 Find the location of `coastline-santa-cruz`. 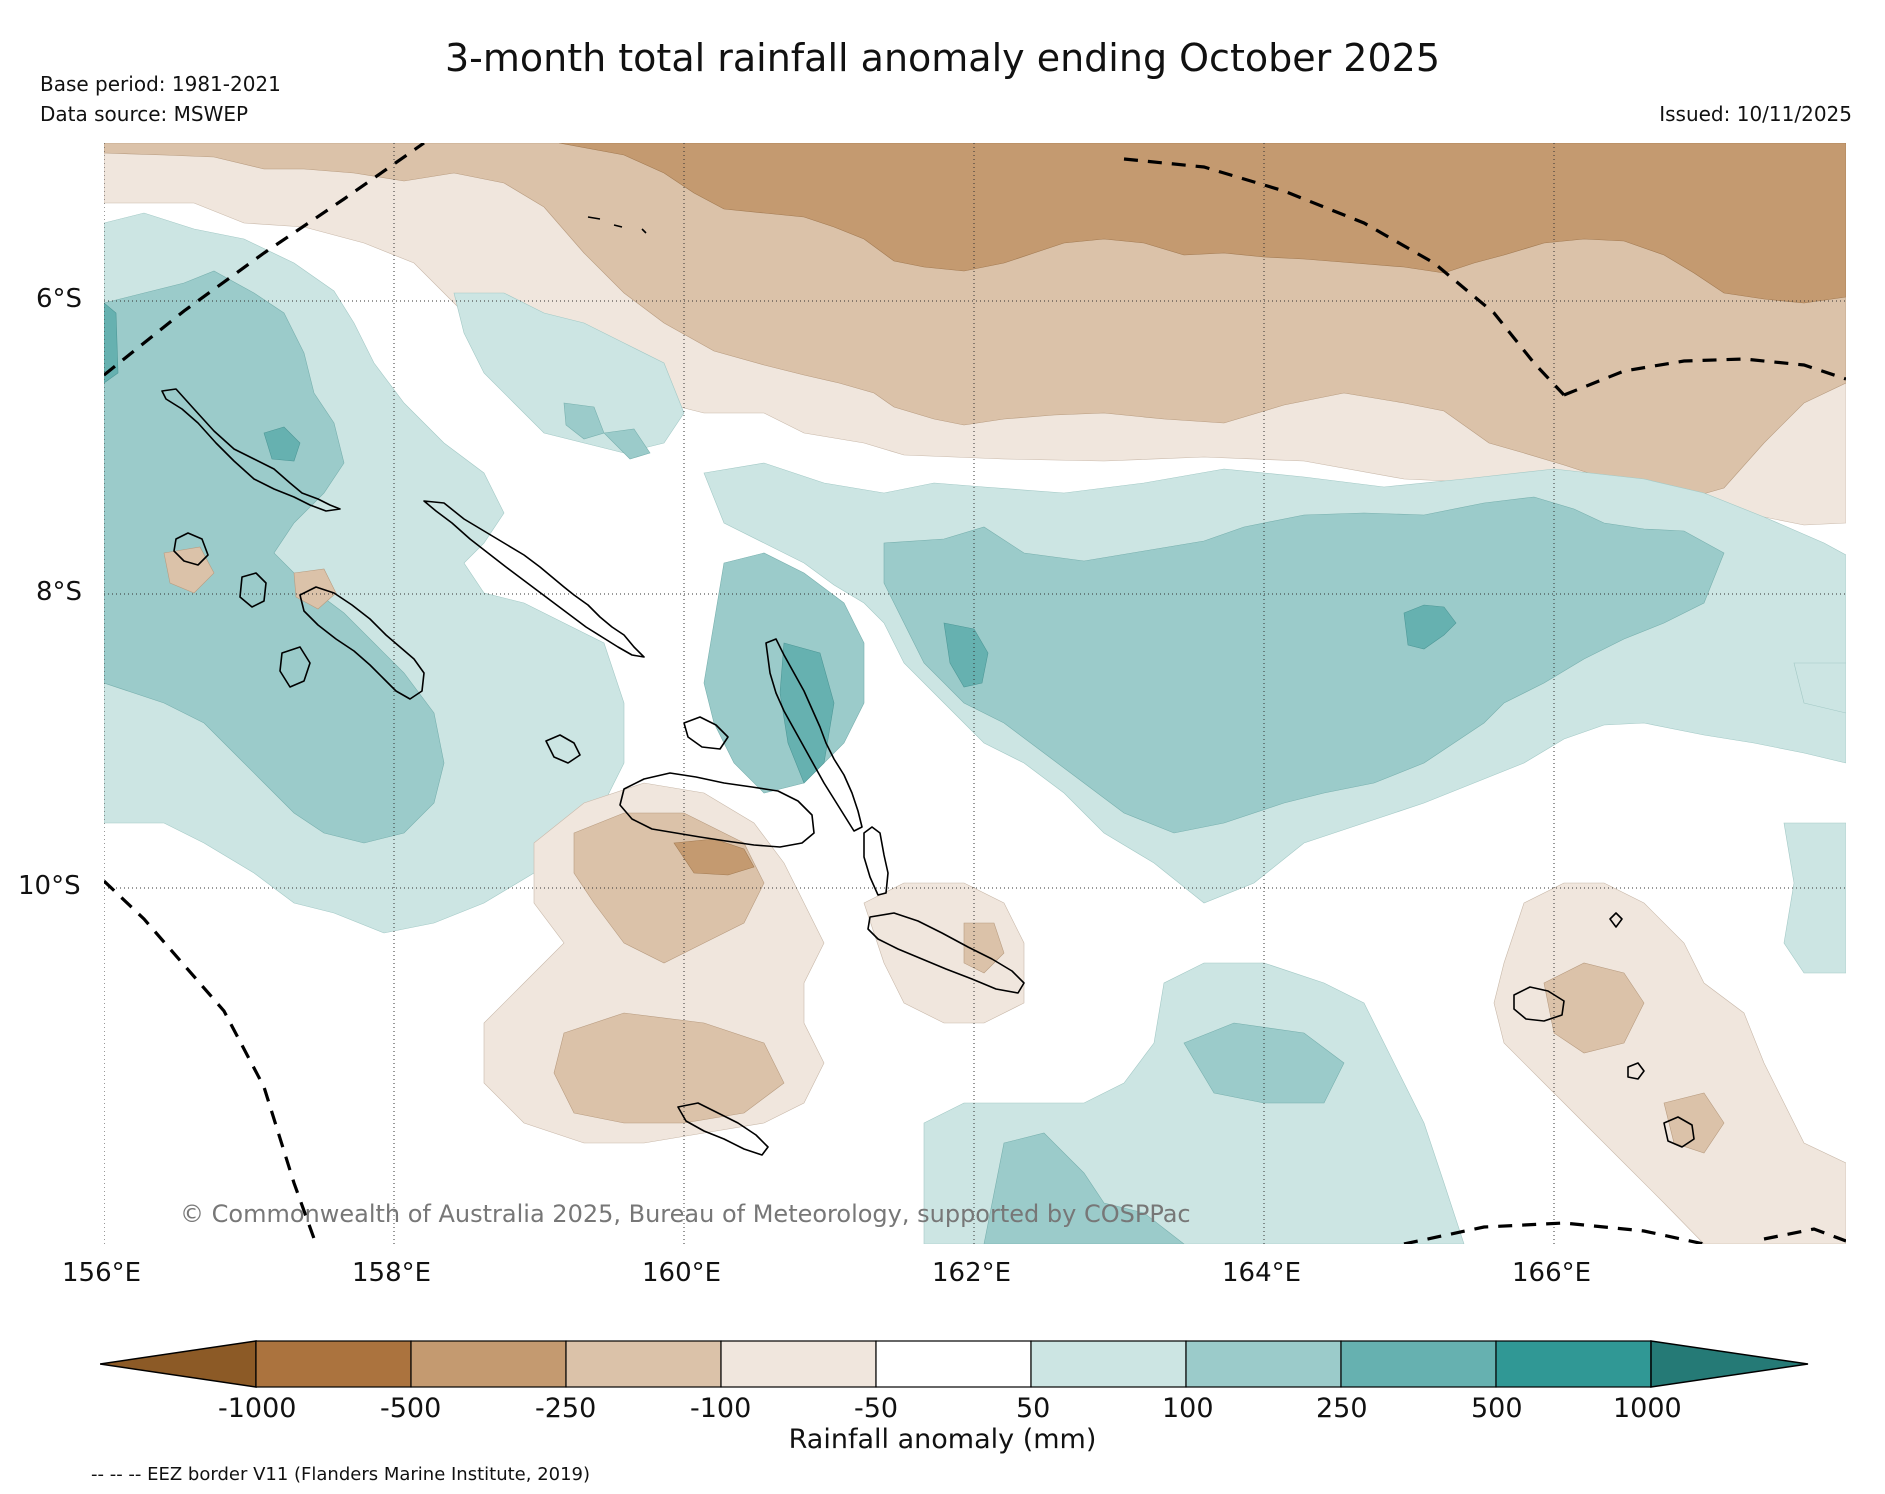

coastline-santa-cruz is located at coordinates (1539, 1004).